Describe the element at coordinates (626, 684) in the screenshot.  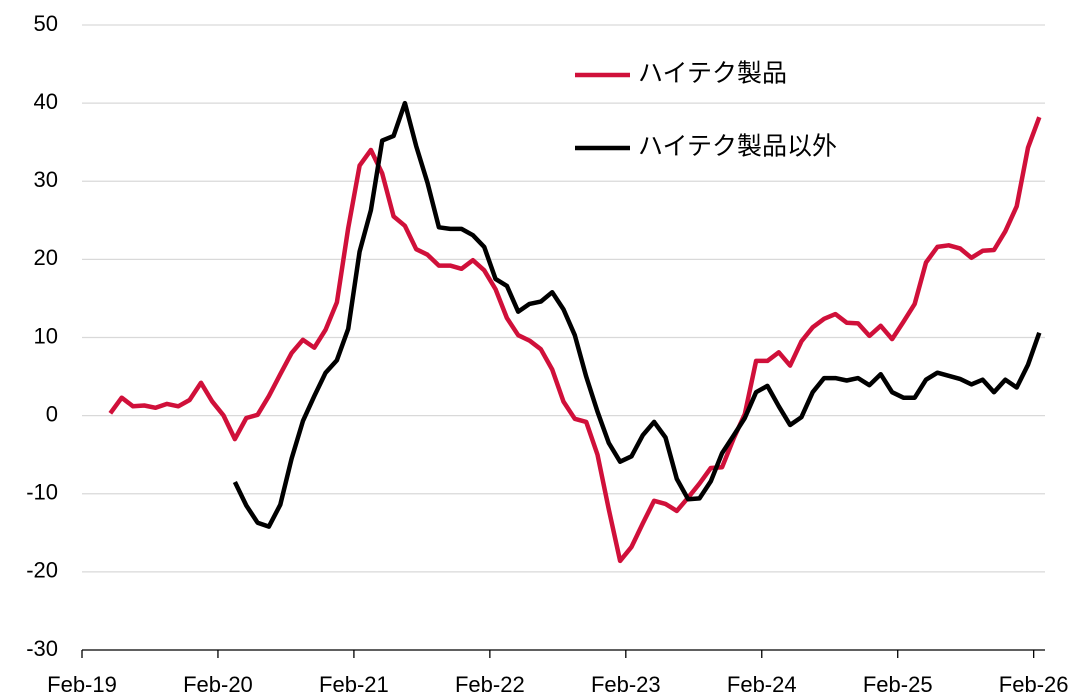
I see `x-tick-label: Feb-23` at that location.